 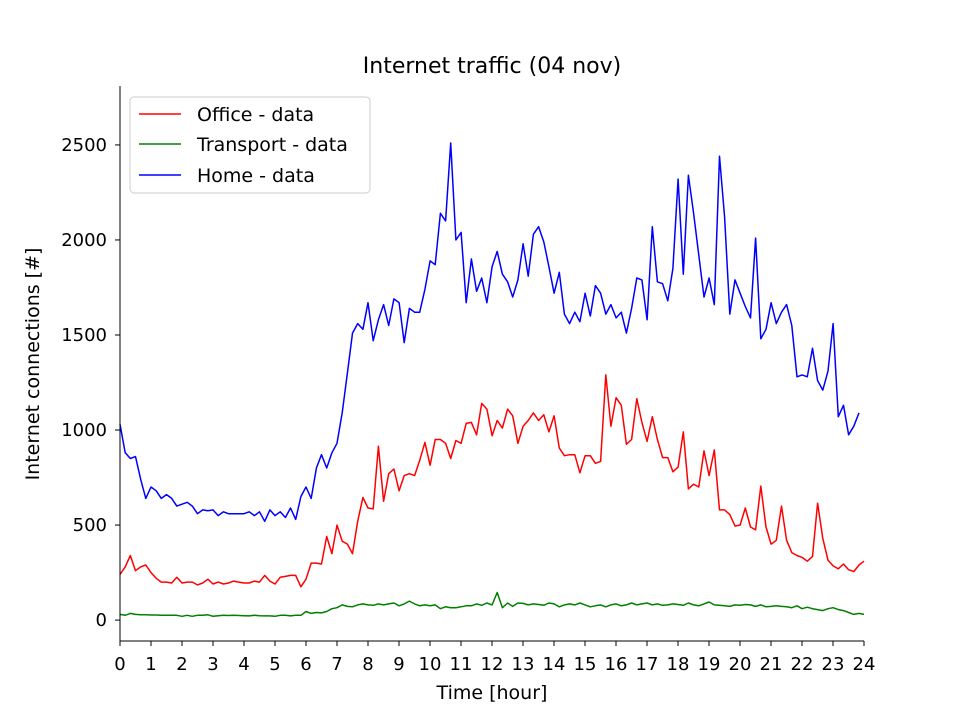 I want to click on y-tick-label: 1500, so click(x=84, y=335).